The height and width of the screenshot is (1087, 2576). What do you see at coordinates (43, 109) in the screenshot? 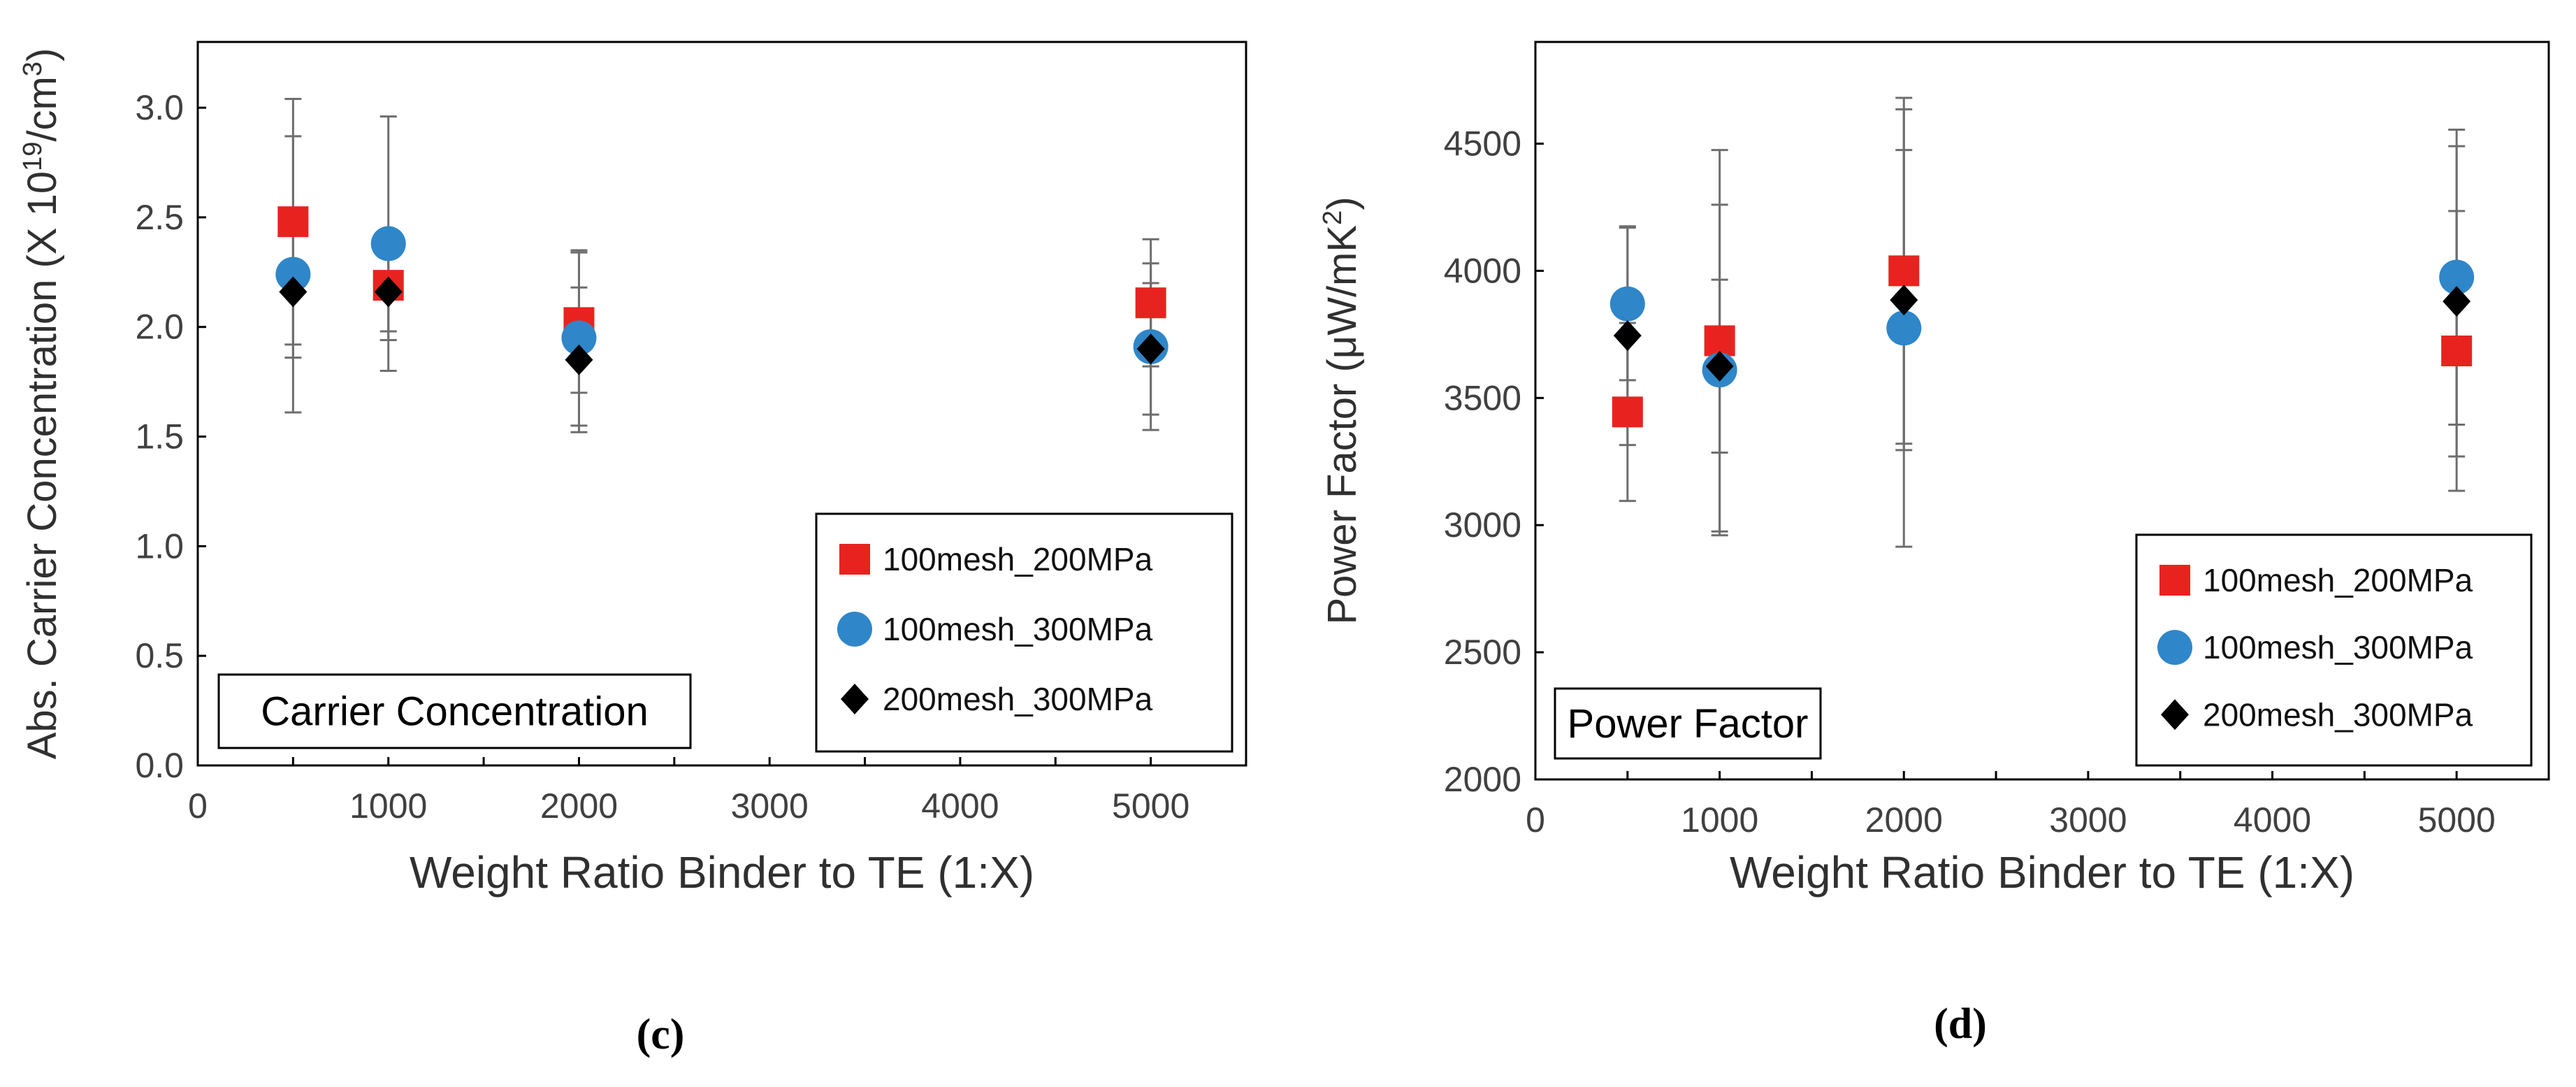
I see `y-axis-title-part: /cm` at bounding box center [43, 109].